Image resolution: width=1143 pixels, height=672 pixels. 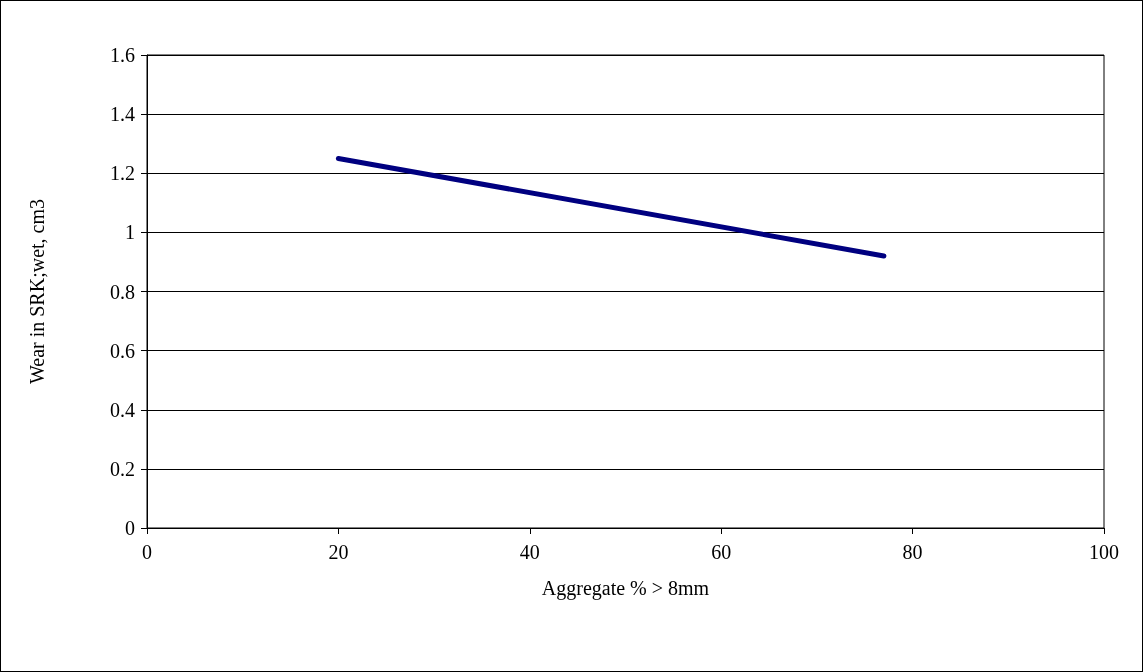 I want to click on x-tick-label: 60, so click(x=721, y=552).